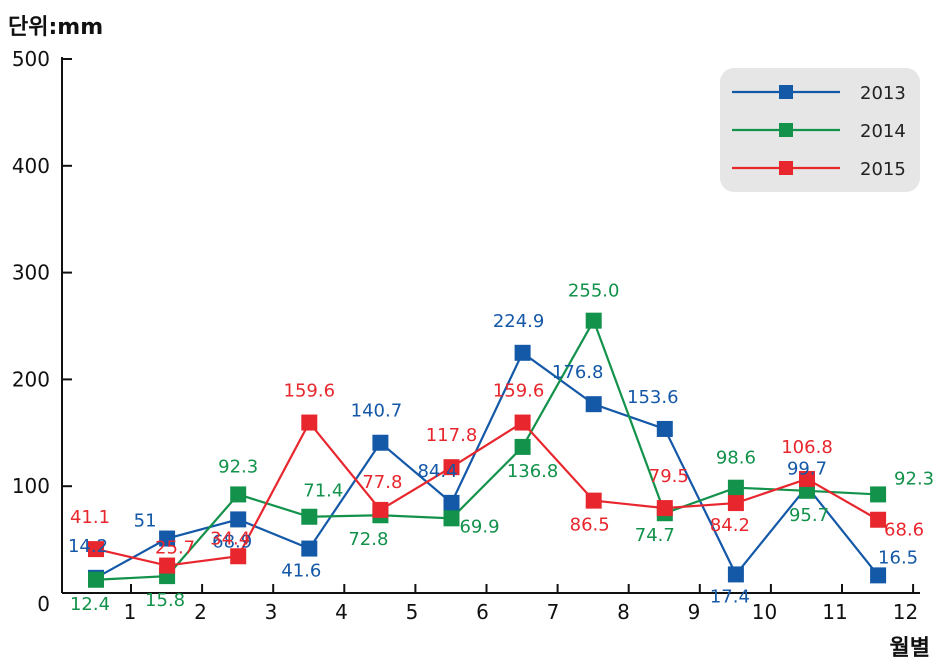 The image size is (937, 662). I want to click on data-label-2015: 34.4, so click(230, 538).